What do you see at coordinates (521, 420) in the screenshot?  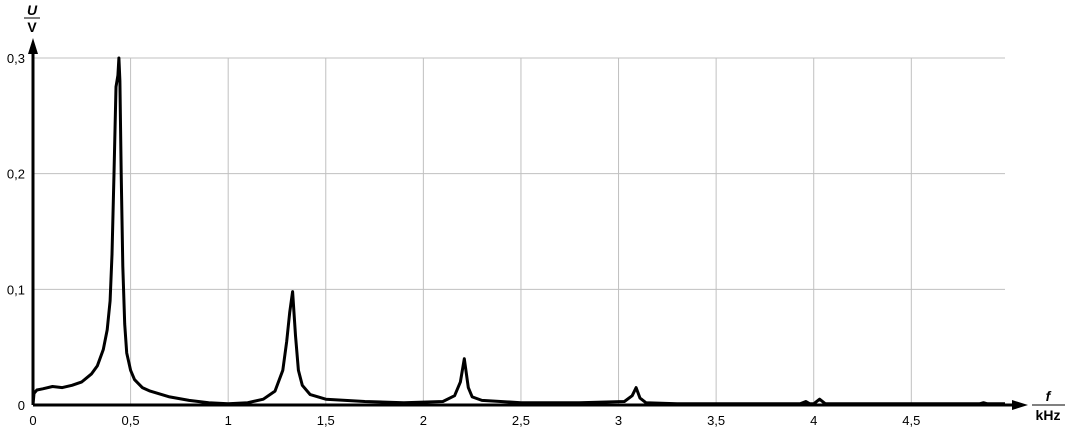 I see `x-tick-label: 2,5` at bounding box center [521, 420].